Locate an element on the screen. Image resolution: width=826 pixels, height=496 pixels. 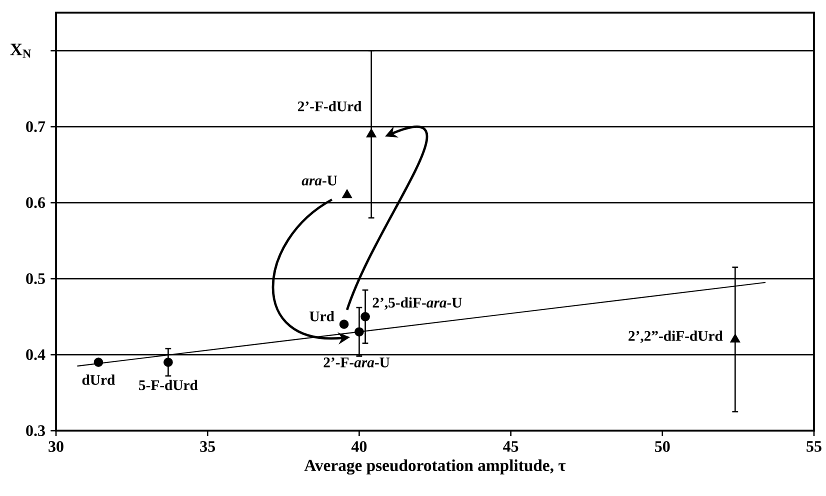
y-tick-label: 0.3 is located at coordinates (35, 430).